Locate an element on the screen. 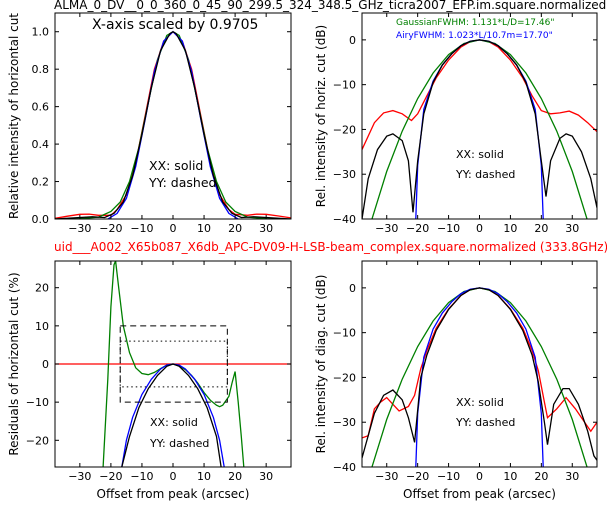  y-axis-label: Relative intensity of horizontal cut is located at coordinates (14, 116).